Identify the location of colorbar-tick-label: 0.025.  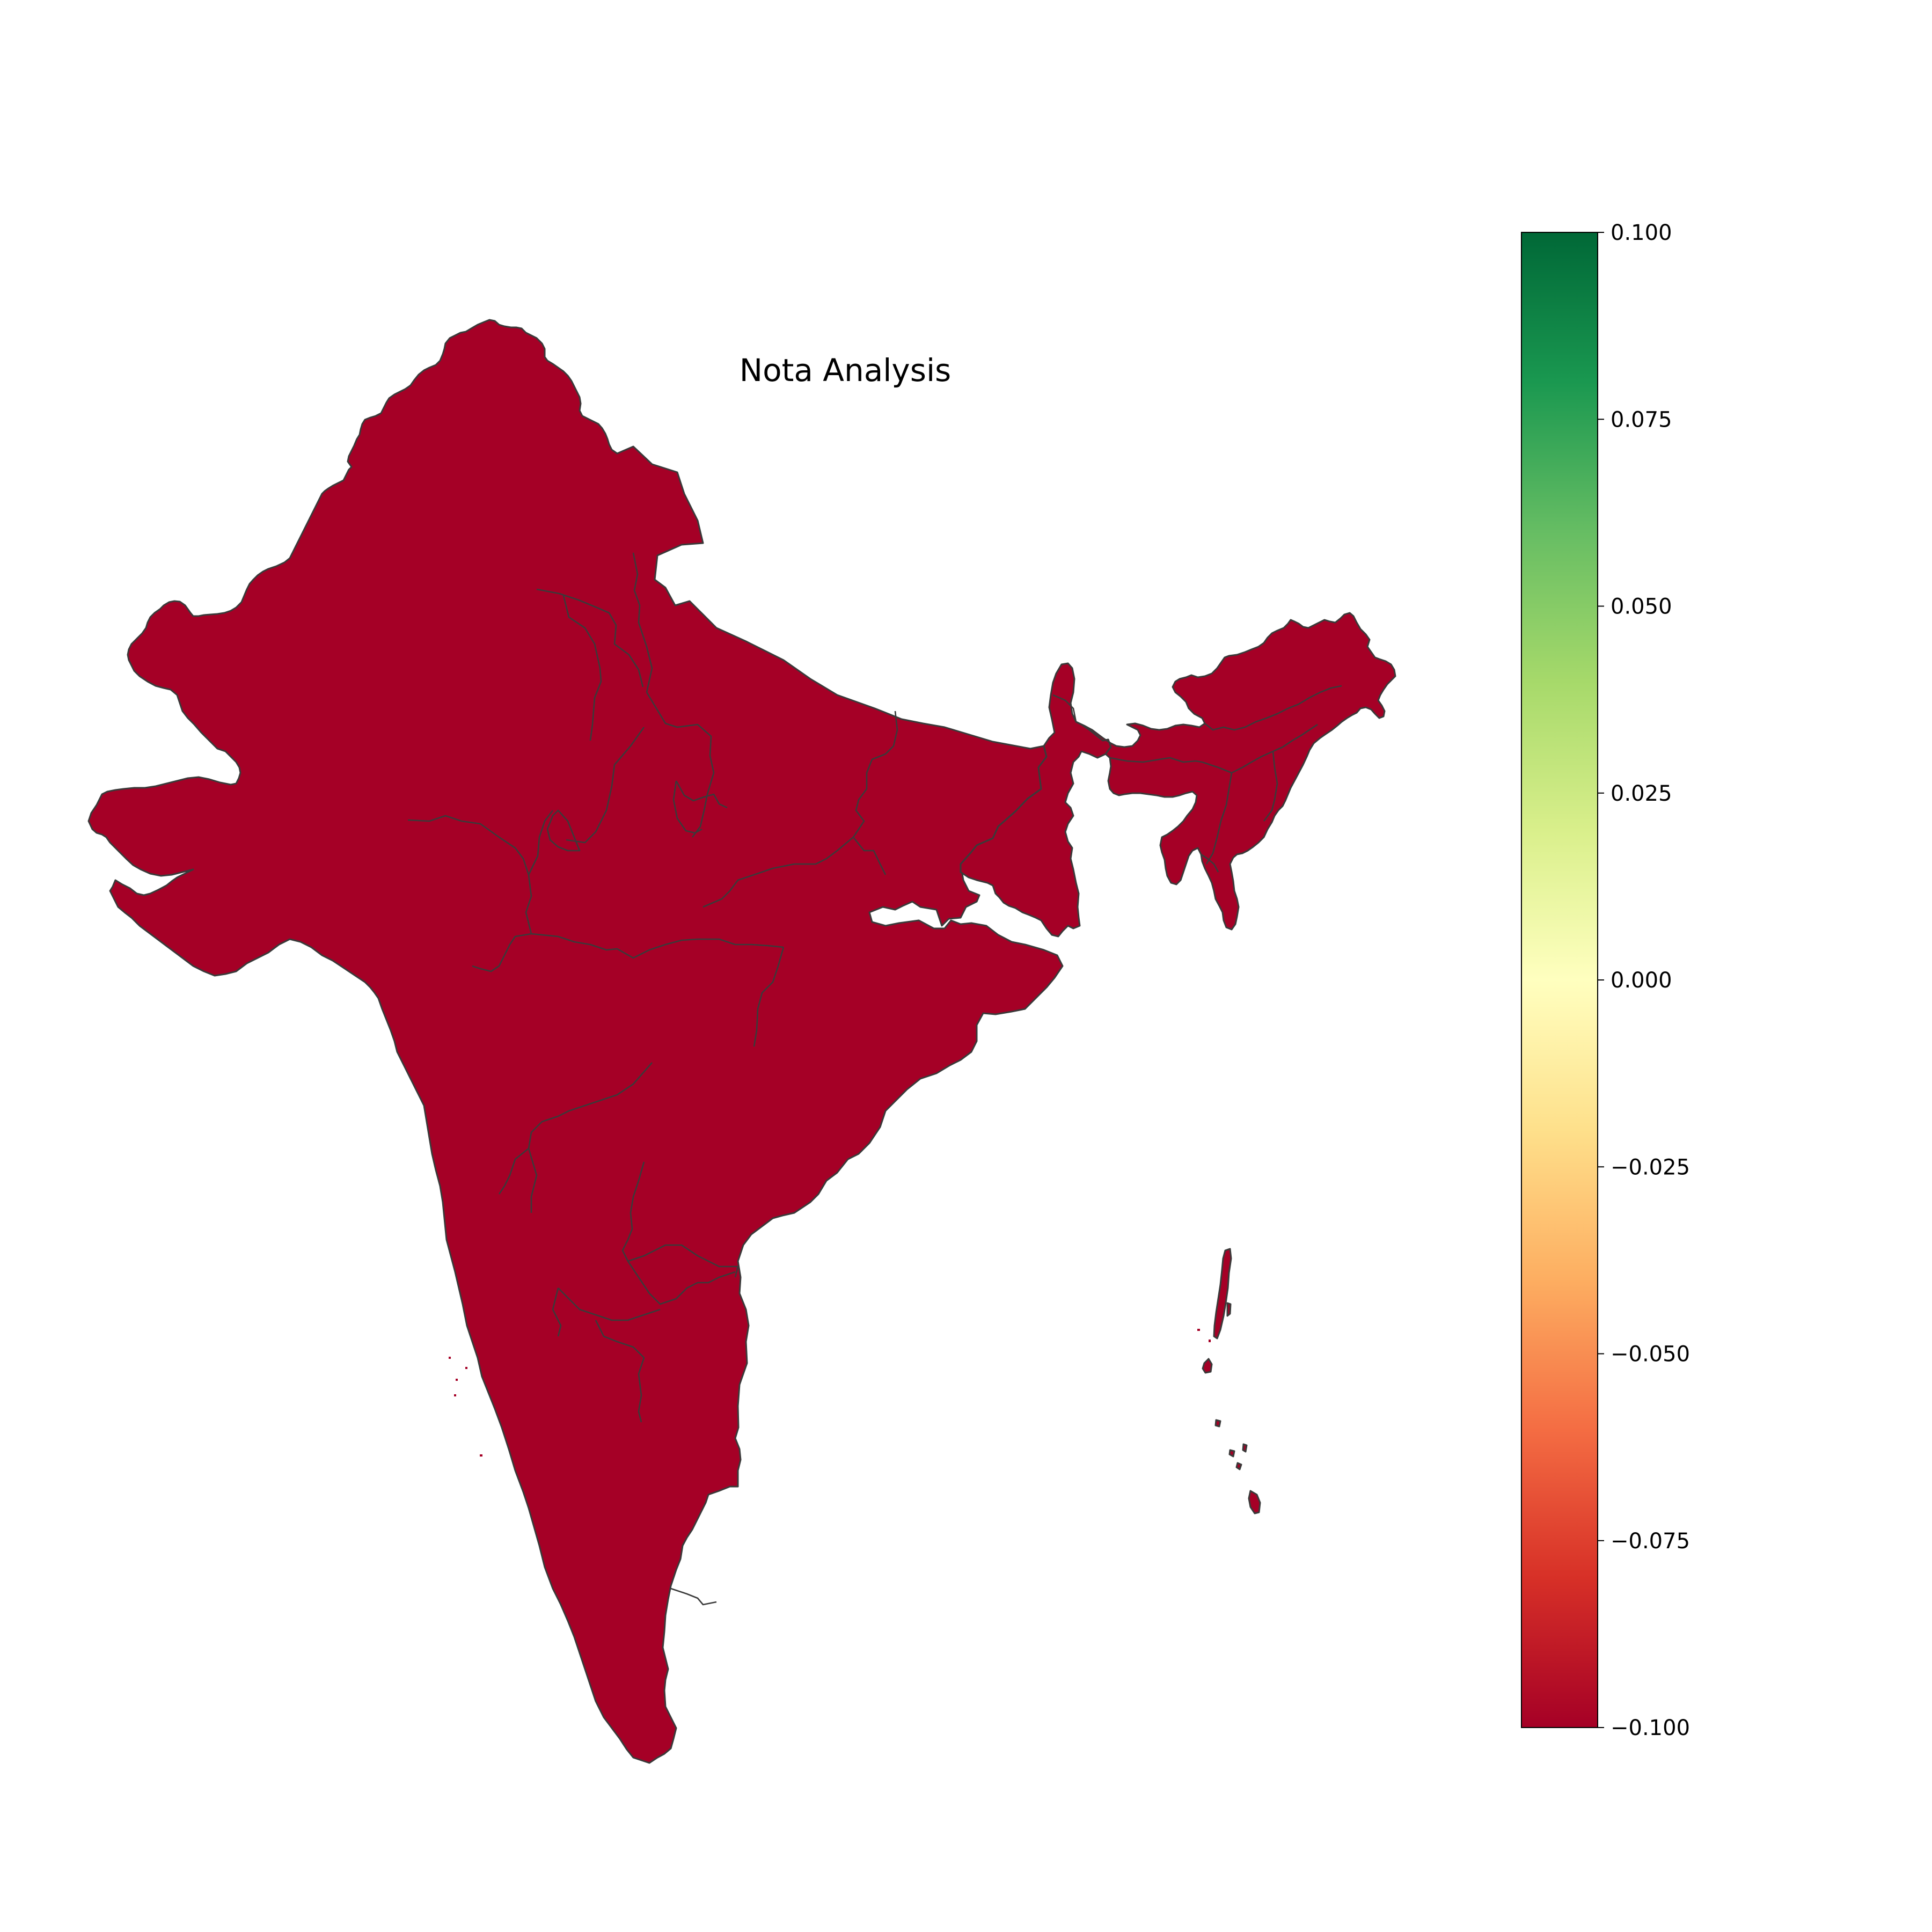
(1641, 793).